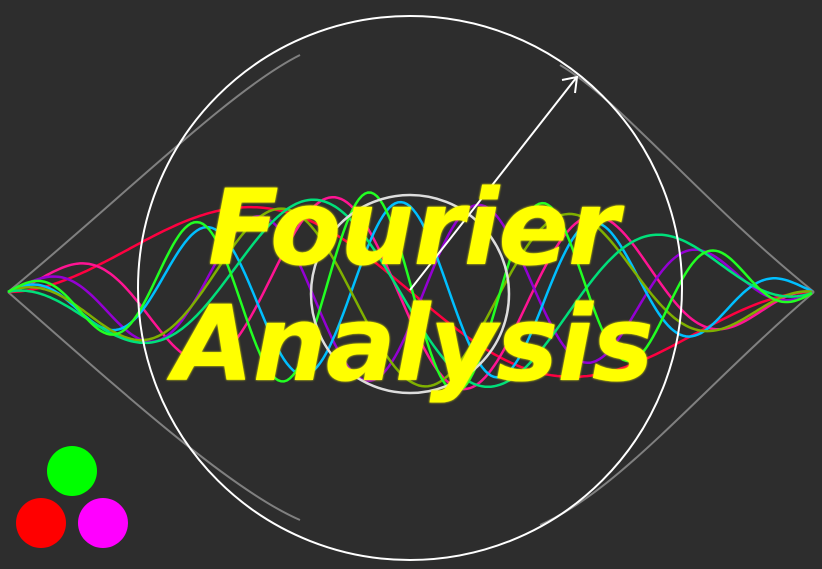 The width and height of the screenshot is (822, 569). I want to click on red-dot, so click(41, 523).